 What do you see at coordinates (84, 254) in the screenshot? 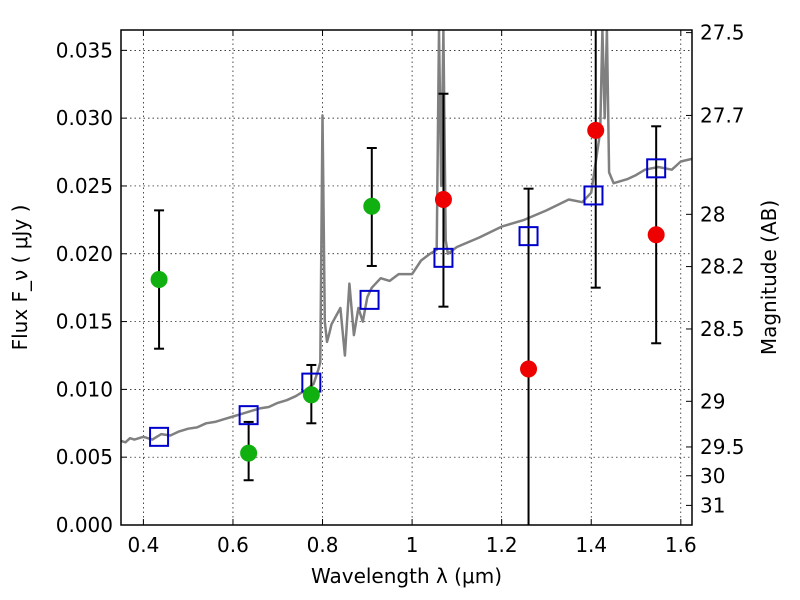
I see `y-tick-label: 0.020` at bounding box center [84, 254].